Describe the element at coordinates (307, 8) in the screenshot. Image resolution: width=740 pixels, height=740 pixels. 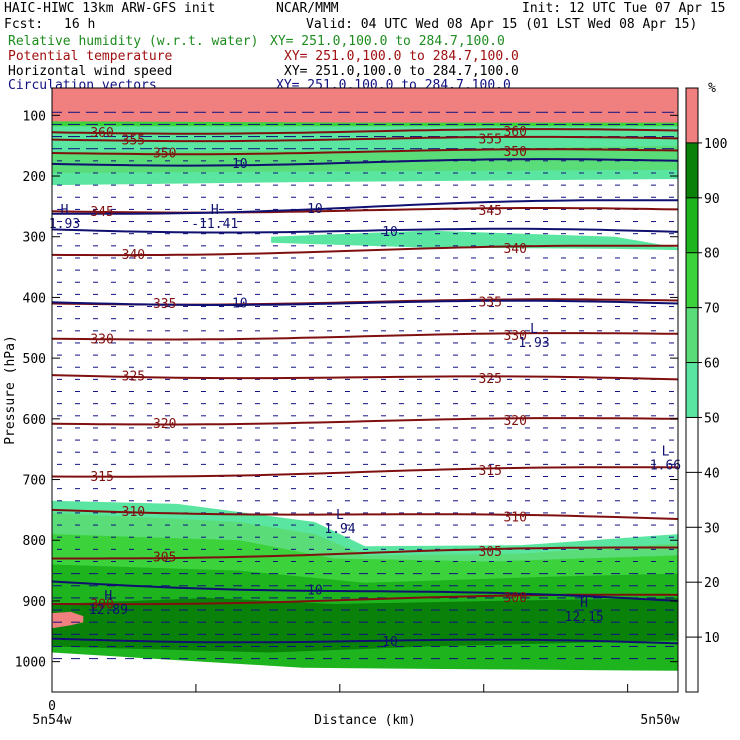
I see `org-label: NCAR/MMM` at that location.